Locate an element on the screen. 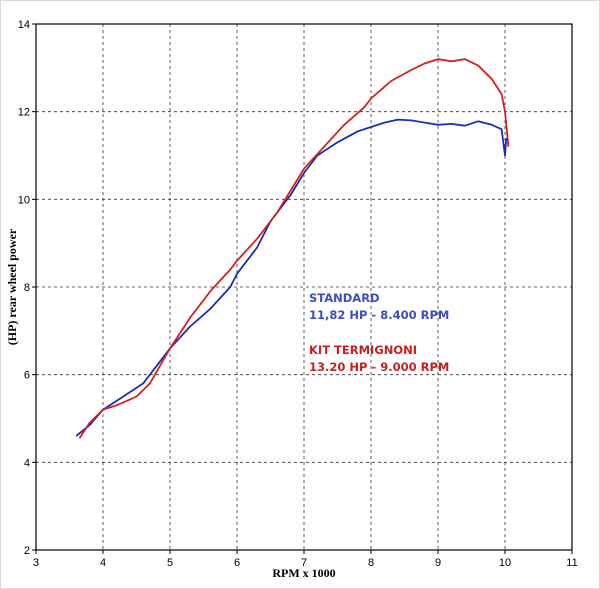 The image size is (600, 589). y-tick-label-2: 2 is located at coordinates (27, 551).